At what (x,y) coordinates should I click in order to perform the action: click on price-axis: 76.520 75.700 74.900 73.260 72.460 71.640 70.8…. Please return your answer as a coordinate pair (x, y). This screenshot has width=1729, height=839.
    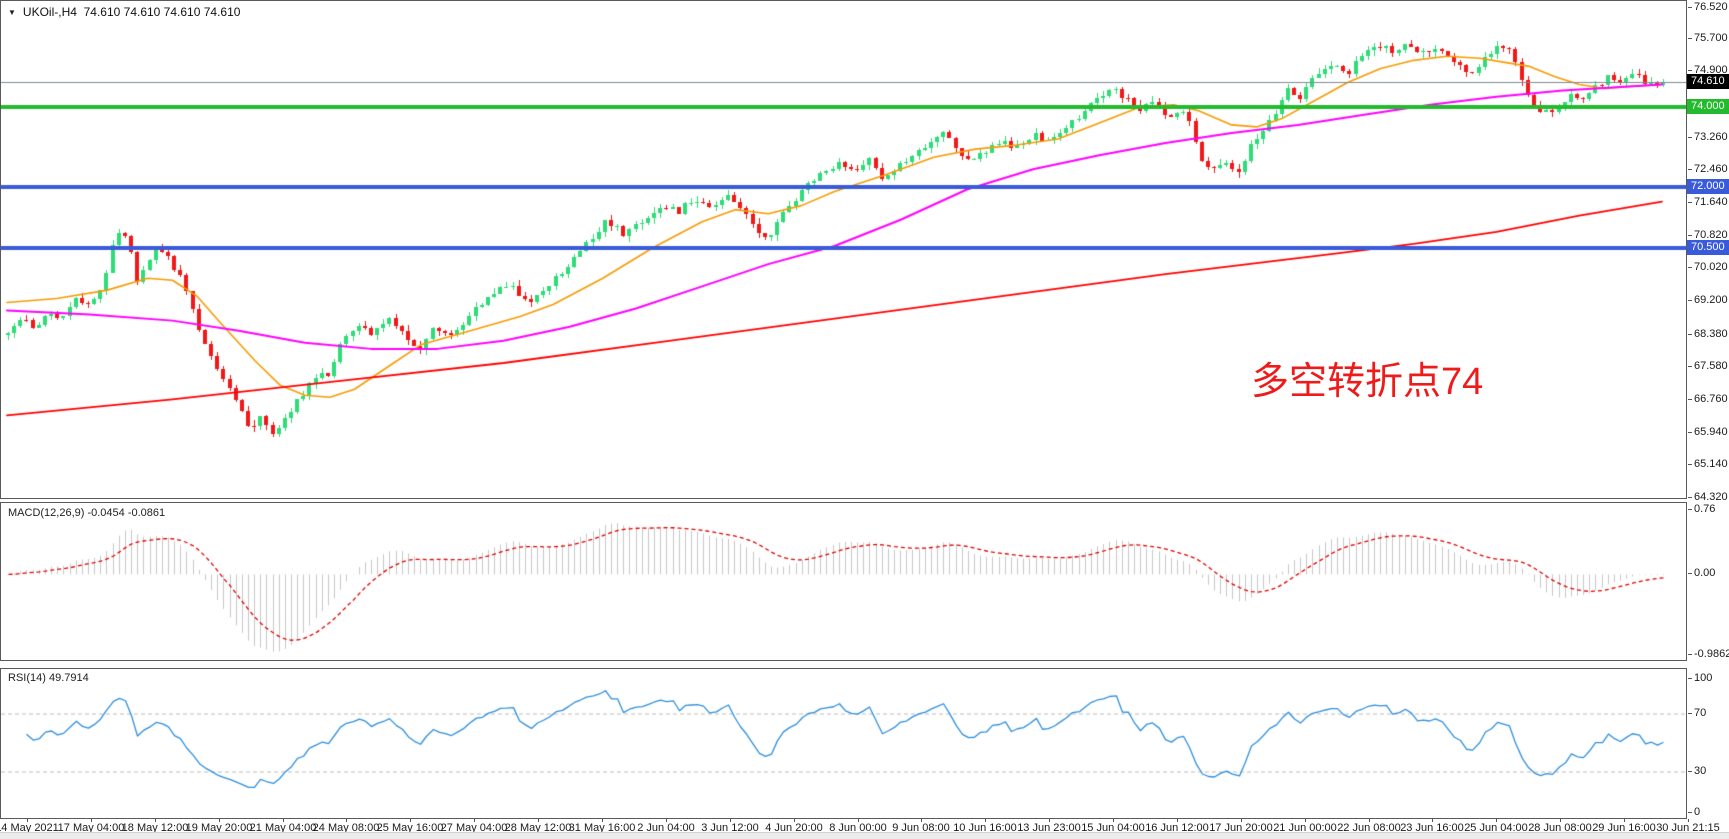
    Looking at the image, I should click on (1708, 251).